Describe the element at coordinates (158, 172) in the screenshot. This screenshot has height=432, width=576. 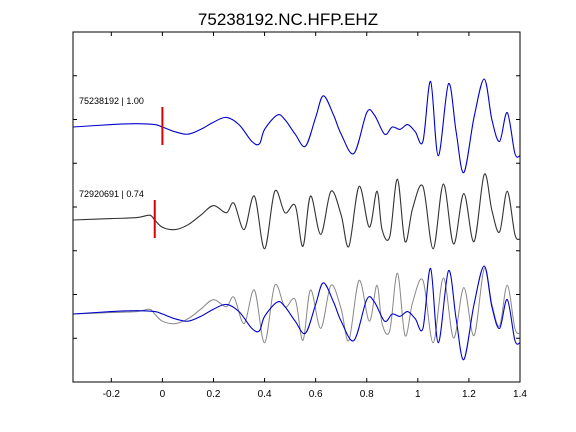
I see `pick-markers` at that location.